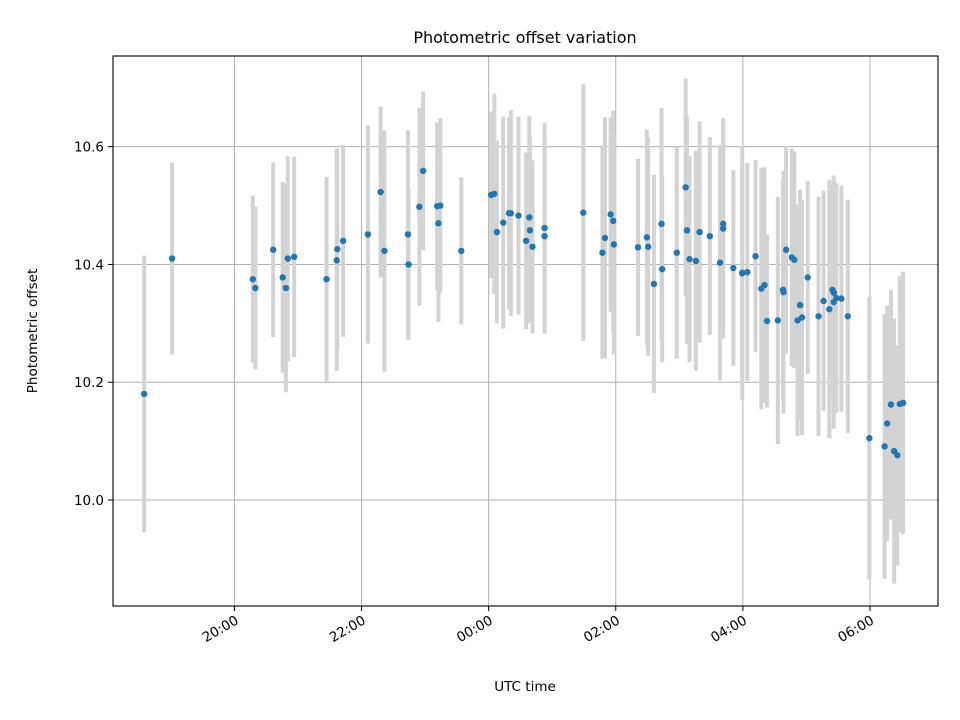 The width and height of the screenshot is (960, 720). What do you see at coordinates (89, 265) in the screenshot?
I see `y-tick-label: 10.4` at bounding box center [89, 265].